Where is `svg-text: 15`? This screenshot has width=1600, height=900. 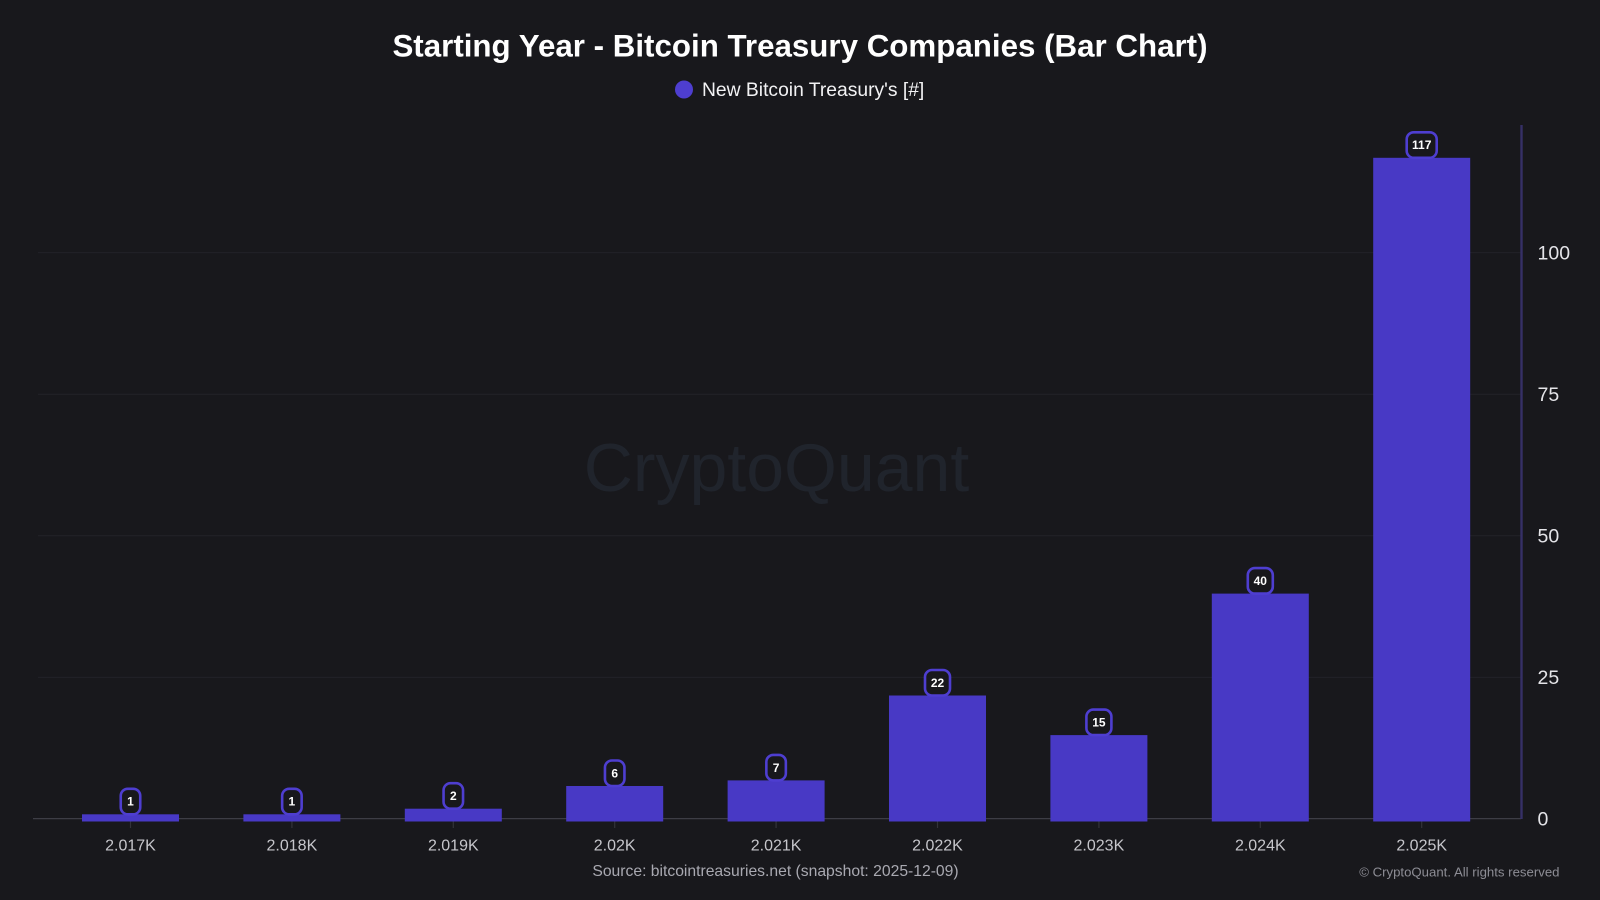
svg-text: 15 is located at coordinates (1099, 723).